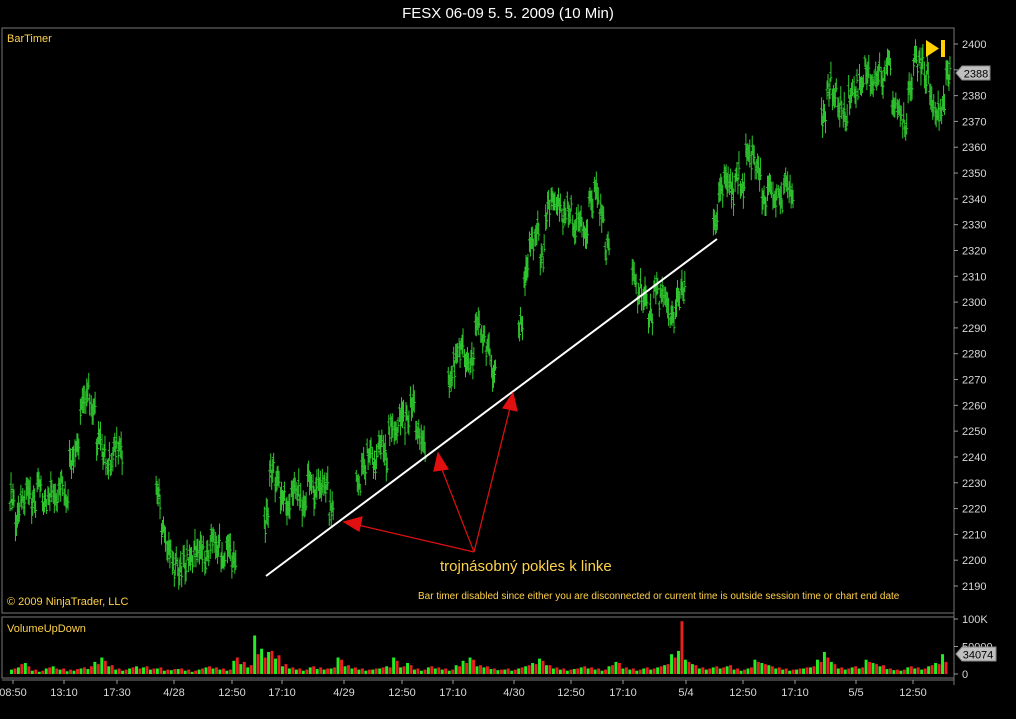 This screenshot has width=1016, height=719. Describe the element at coordinates (974, 432) in the screenshot. I see `y-tick-label: 2250` at that location.